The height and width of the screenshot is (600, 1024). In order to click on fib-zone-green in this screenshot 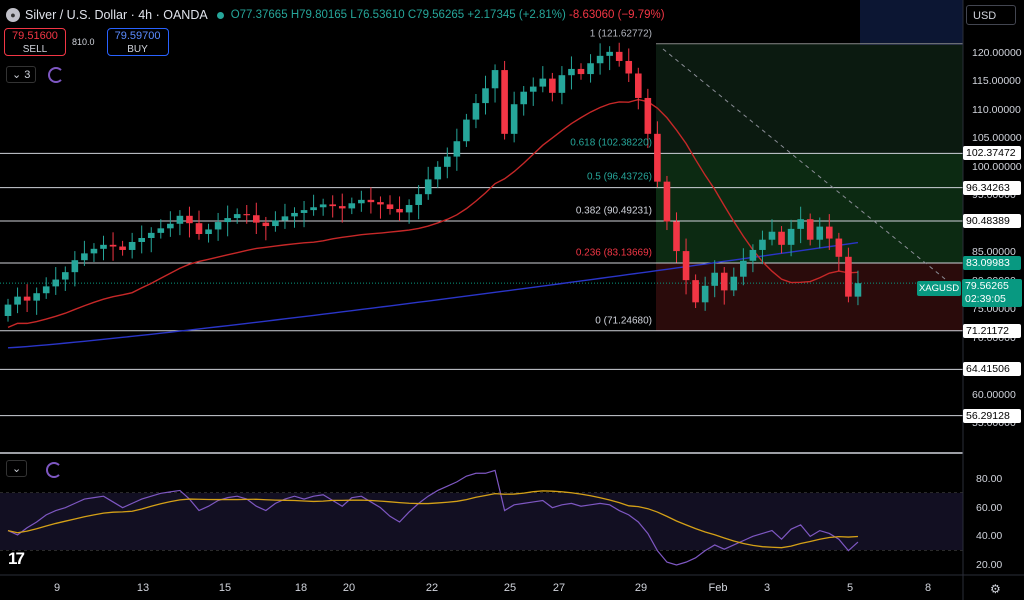, I will do `click(809, 208)`.